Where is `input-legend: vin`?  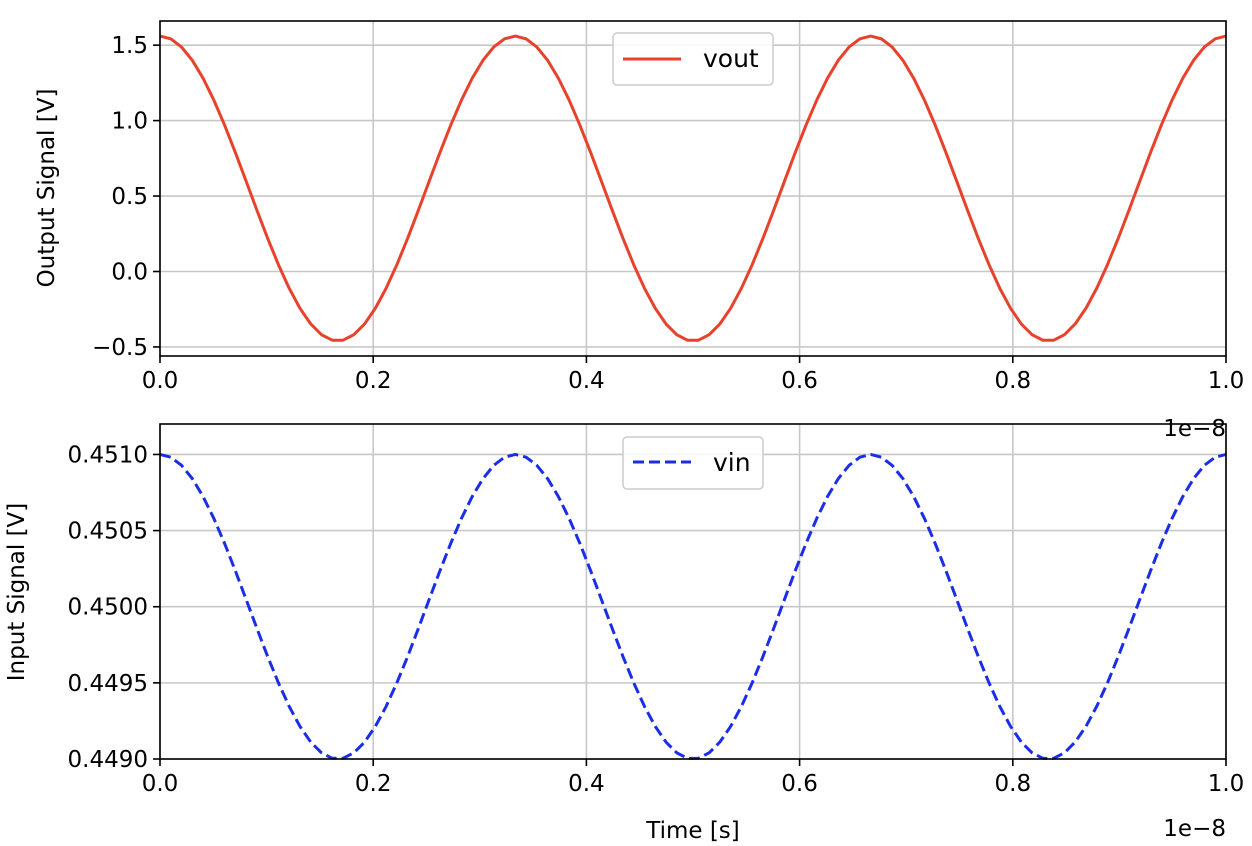
input-legend: vin is located at coordinates (693, 463).